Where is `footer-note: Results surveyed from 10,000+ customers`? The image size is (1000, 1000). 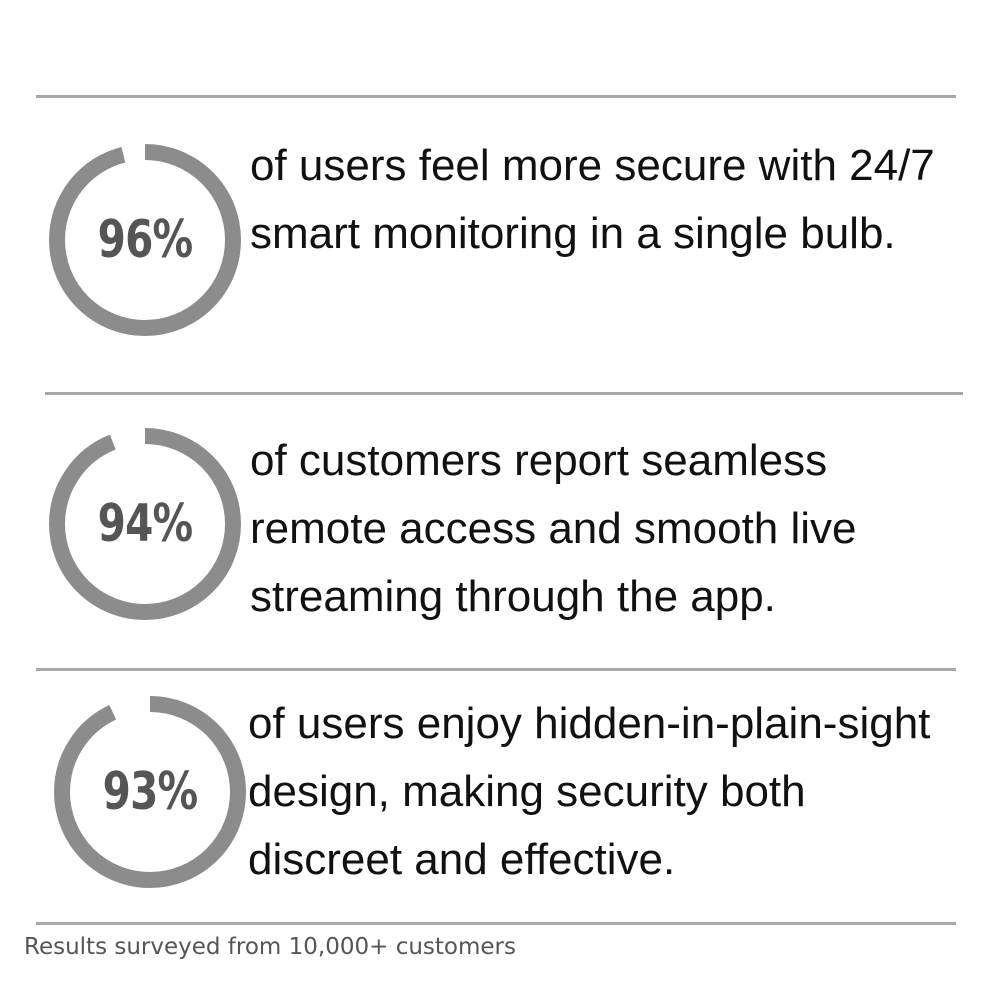
footer-note: Results surveyed from 10,000+ customers is located at coordinates (270, 947).